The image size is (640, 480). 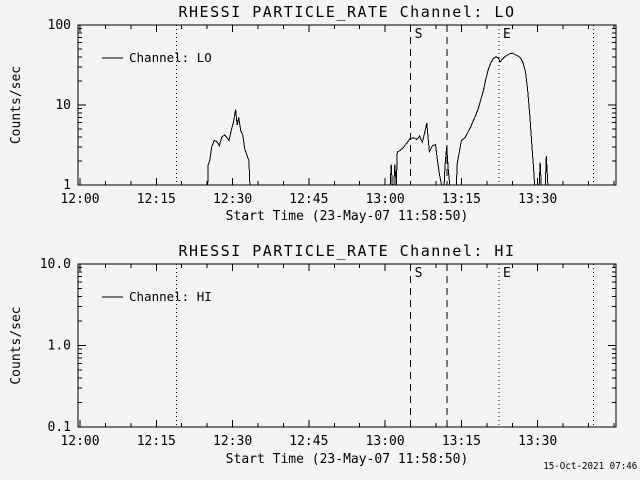 I want to click on y-tick-label: 1.0, so click(x=59, y=346).